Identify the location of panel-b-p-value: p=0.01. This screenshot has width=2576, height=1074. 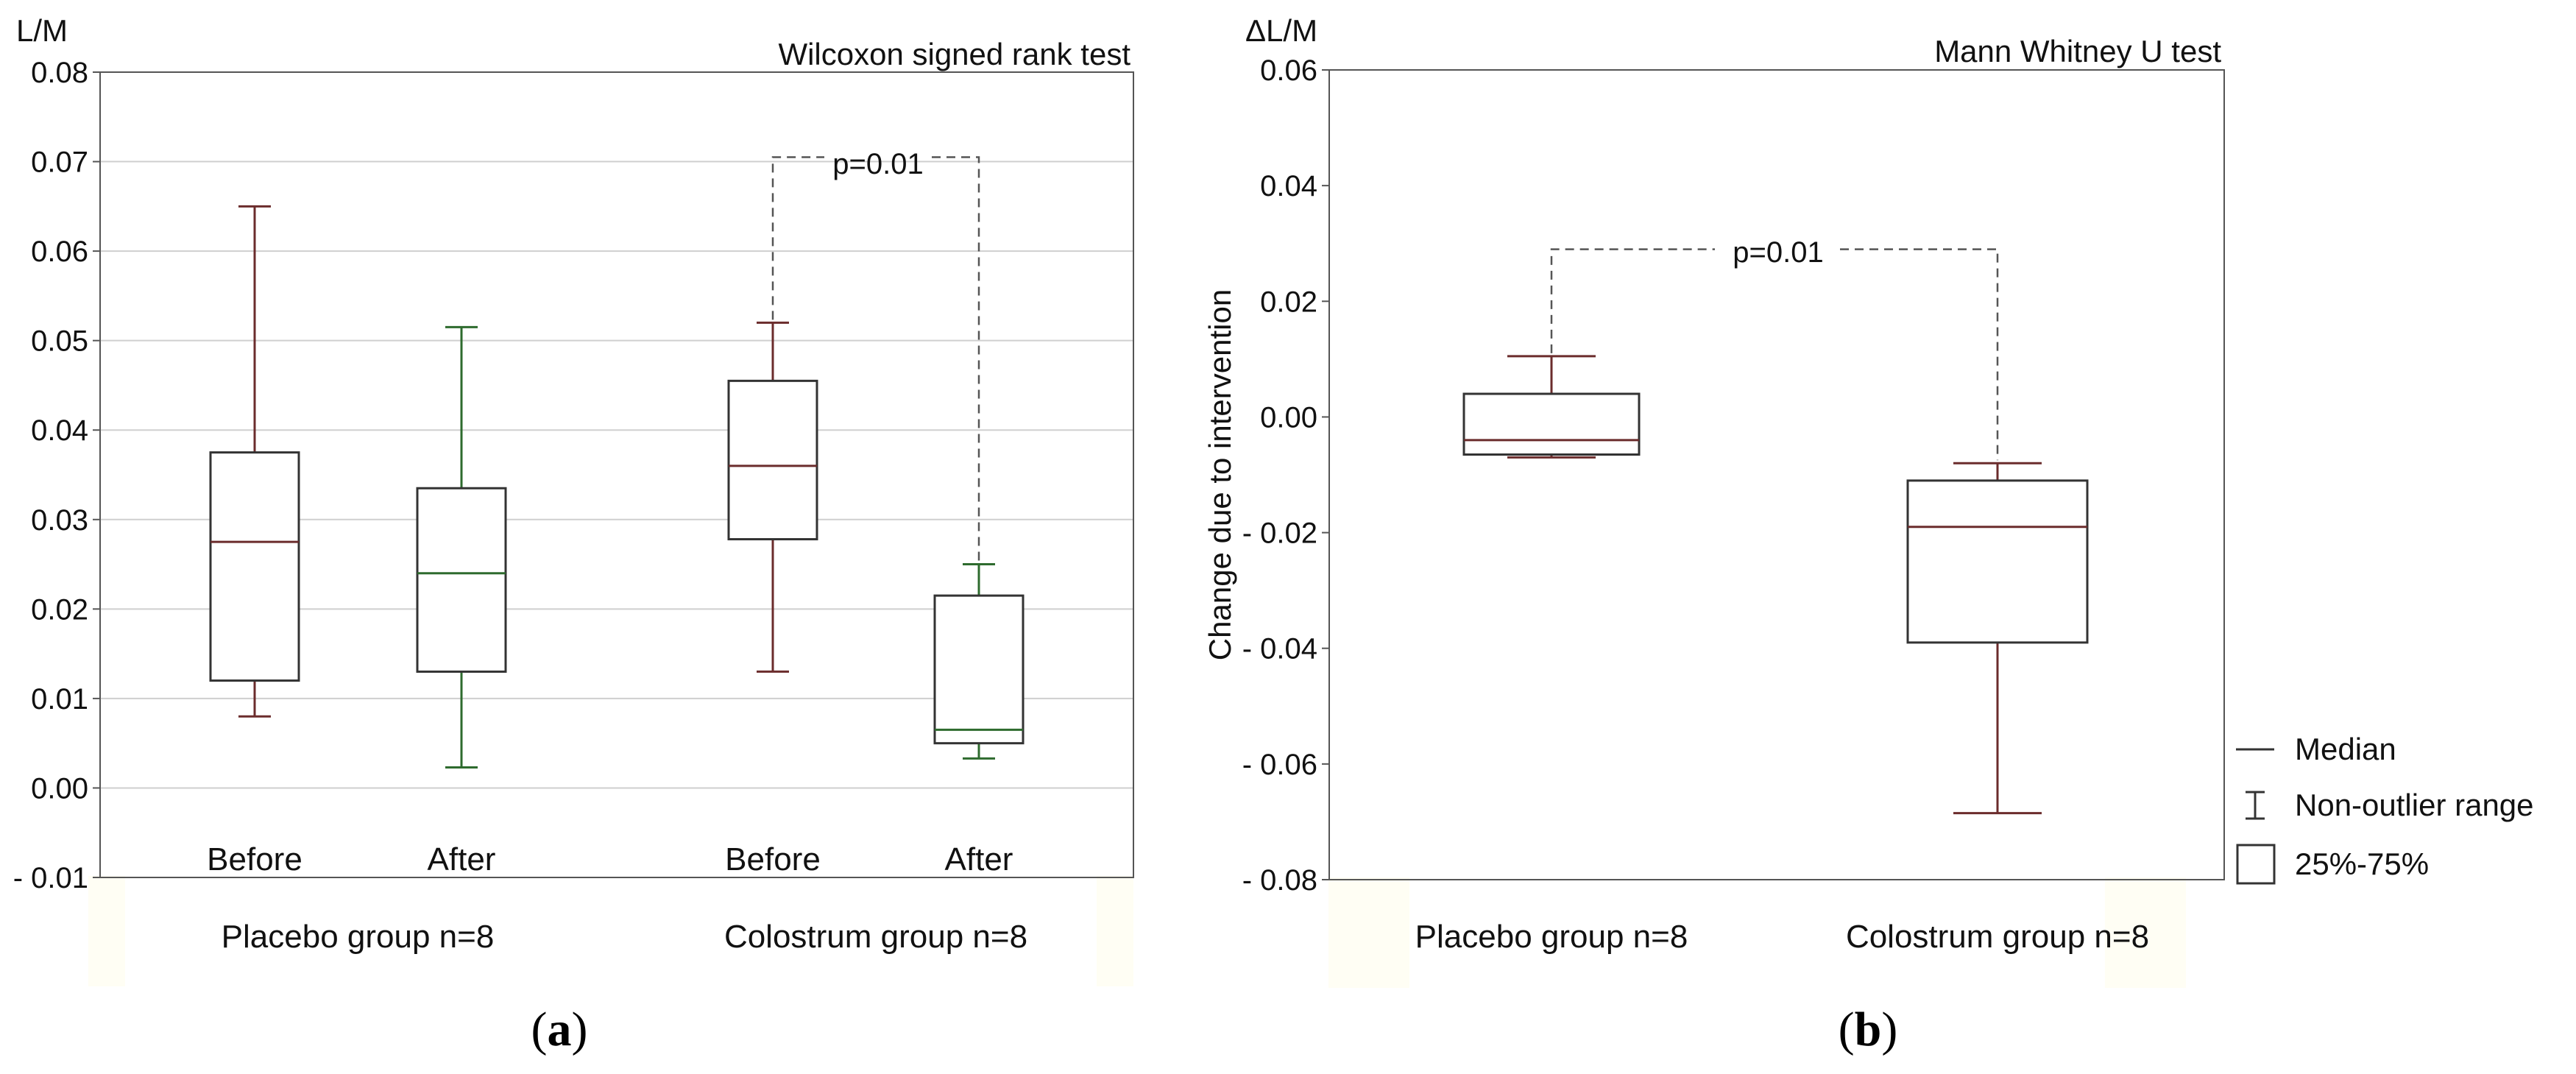
(1778, 252).